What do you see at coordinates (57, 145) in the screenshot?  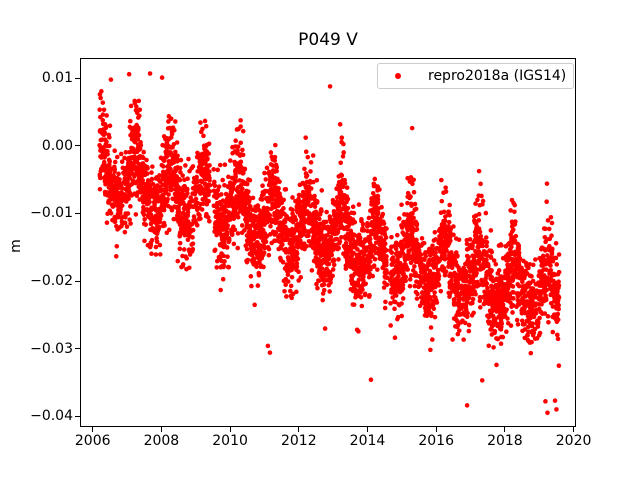 I see `y-tick-label: 0.00` at bounding box center [57, 145].